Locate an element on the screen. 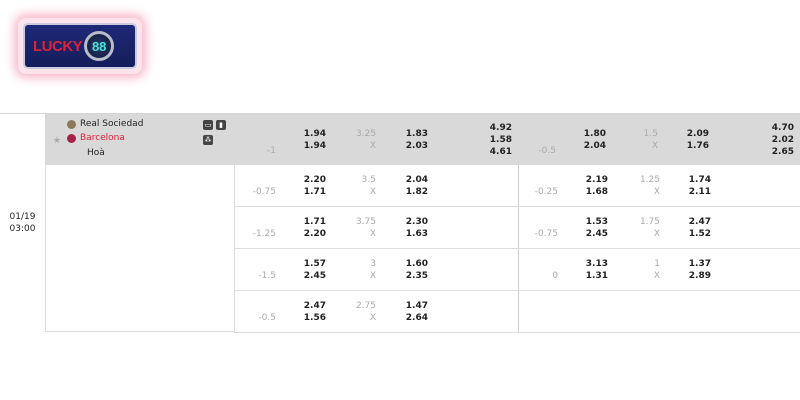  handicap-line: -0.75 is located at coordinates (257, 185).